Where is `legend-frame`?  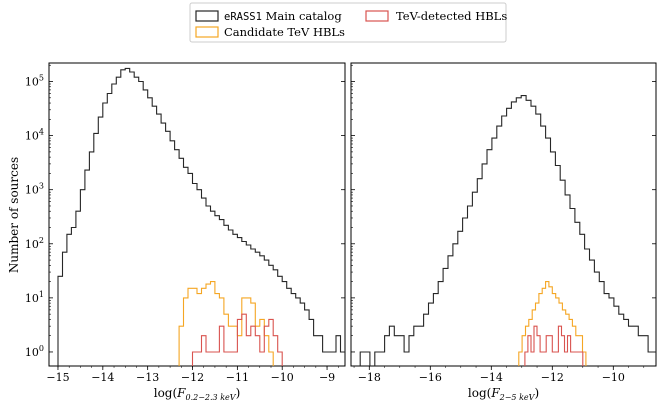 legend-frame is located at coordinates (348, 22).